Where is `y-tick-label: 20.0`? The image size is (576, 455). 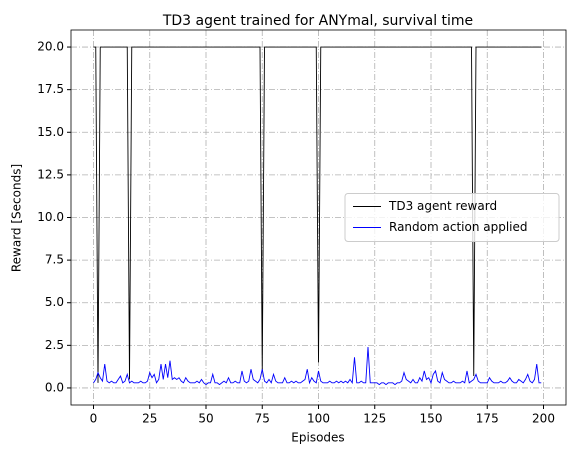 y-tick-label: 20.0 is located at coordinates (50, 47).